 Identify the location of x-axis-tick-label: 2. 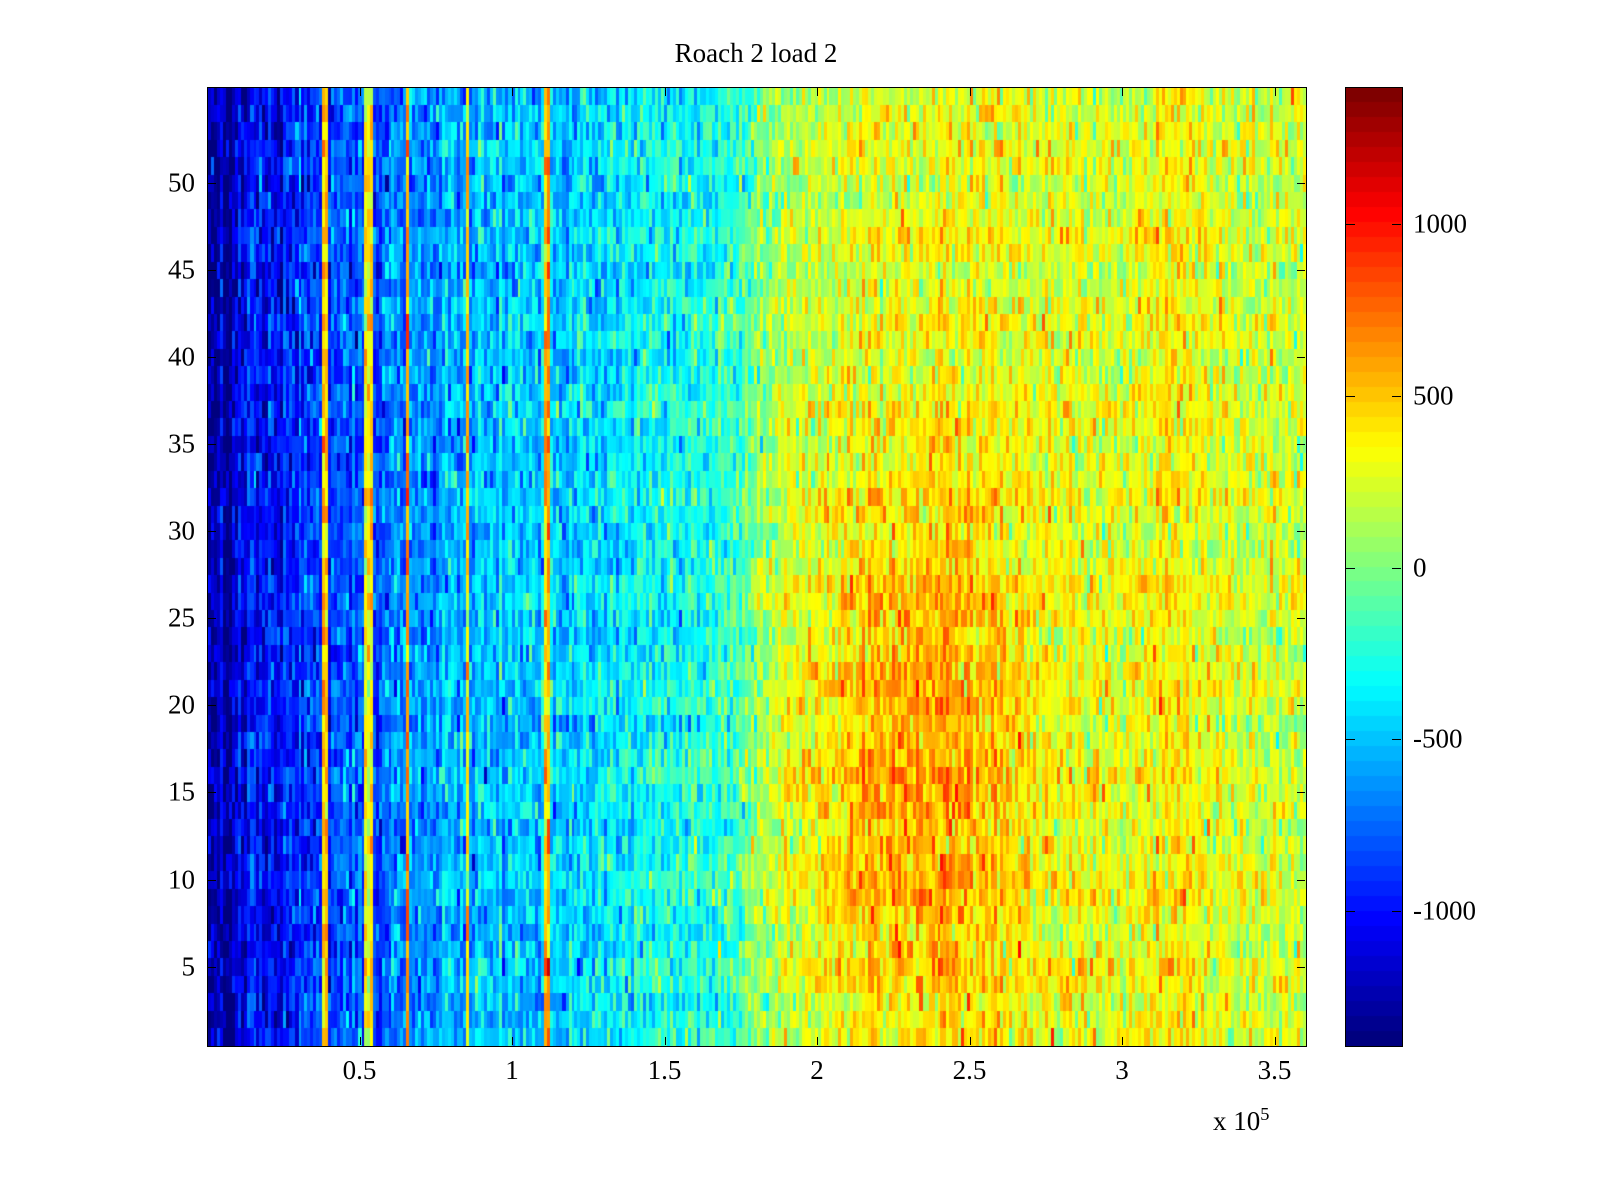
(817, 1070).